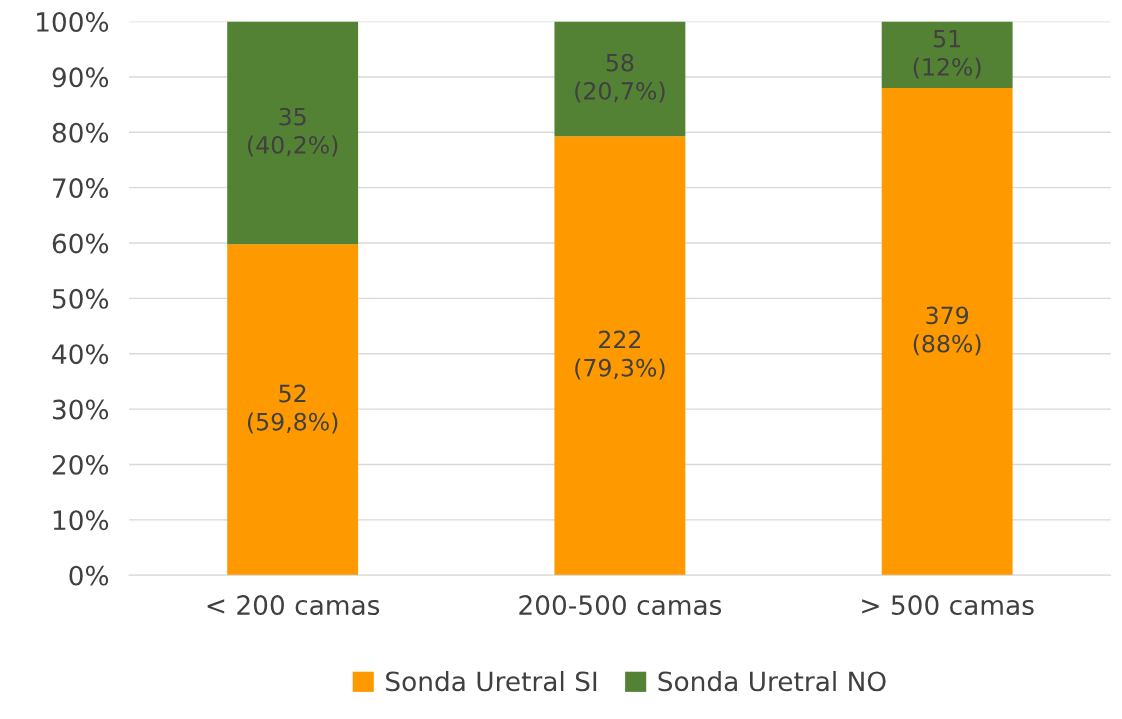 Image resolution: width=1122 pixels, height=719 pixels. Describe the element at coordinates (80, 354) in the screenshot. I see `y-tick-label: 40%` at that location.